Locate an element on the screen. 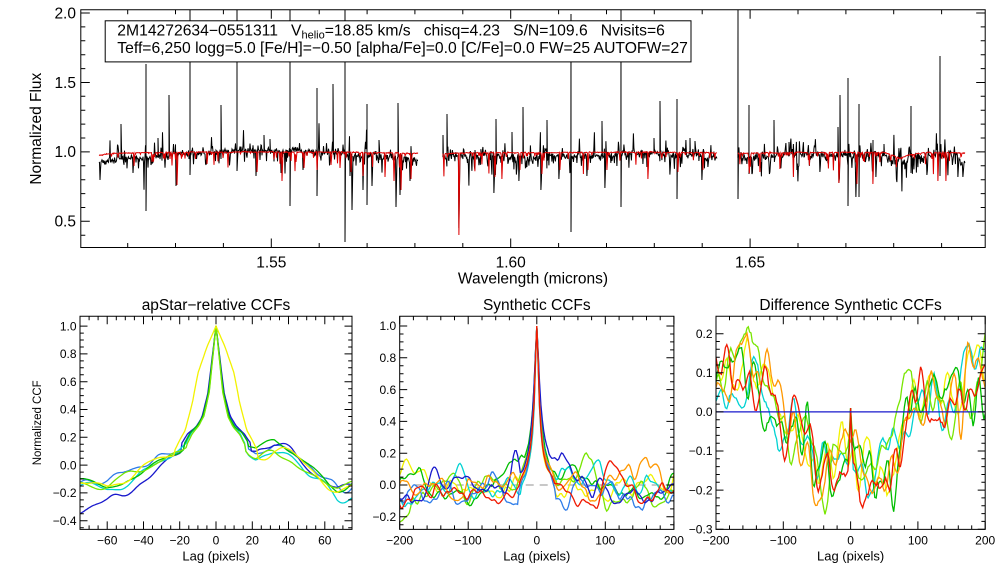 The image size is (1008, 576). svg-text: Wavelength (microns) is located at coordinates (533, 279).